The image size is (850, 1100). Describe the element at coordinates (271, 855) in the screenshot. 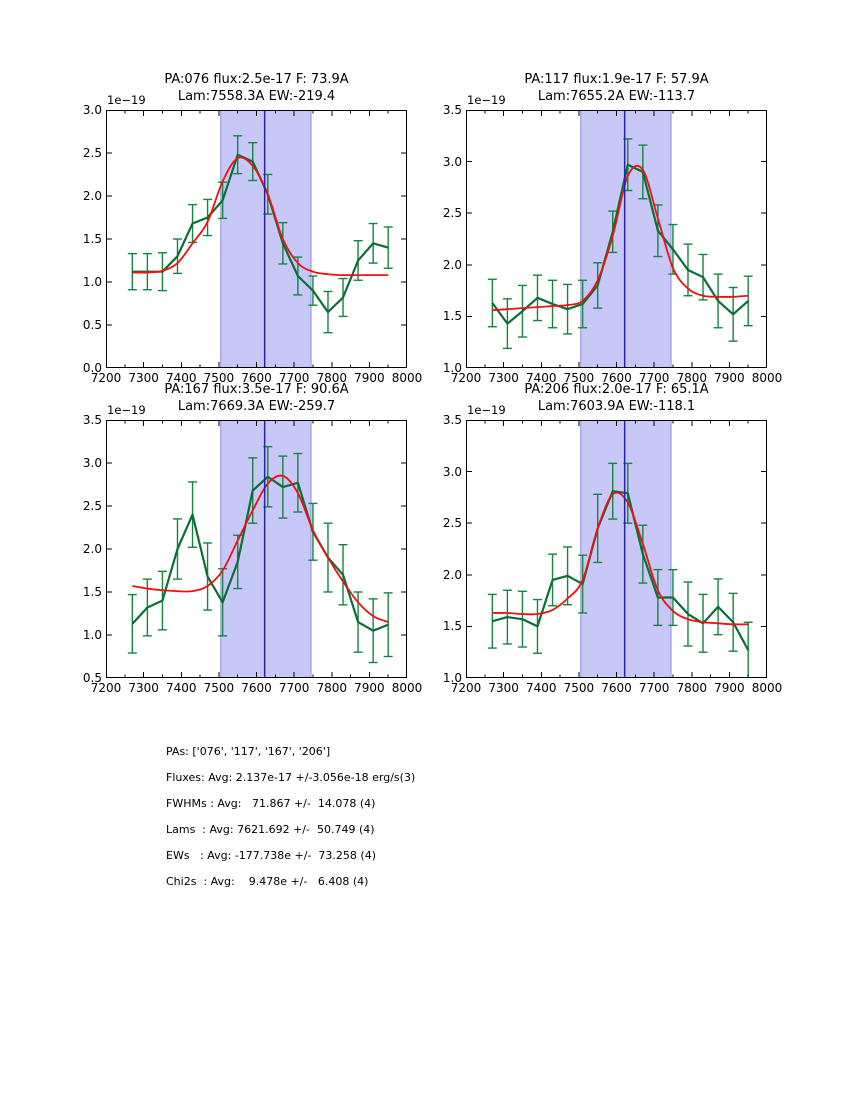

I see `stats-line-ews: EWs : Avg: -177.738e +/- 73.258 (4)` at that location.